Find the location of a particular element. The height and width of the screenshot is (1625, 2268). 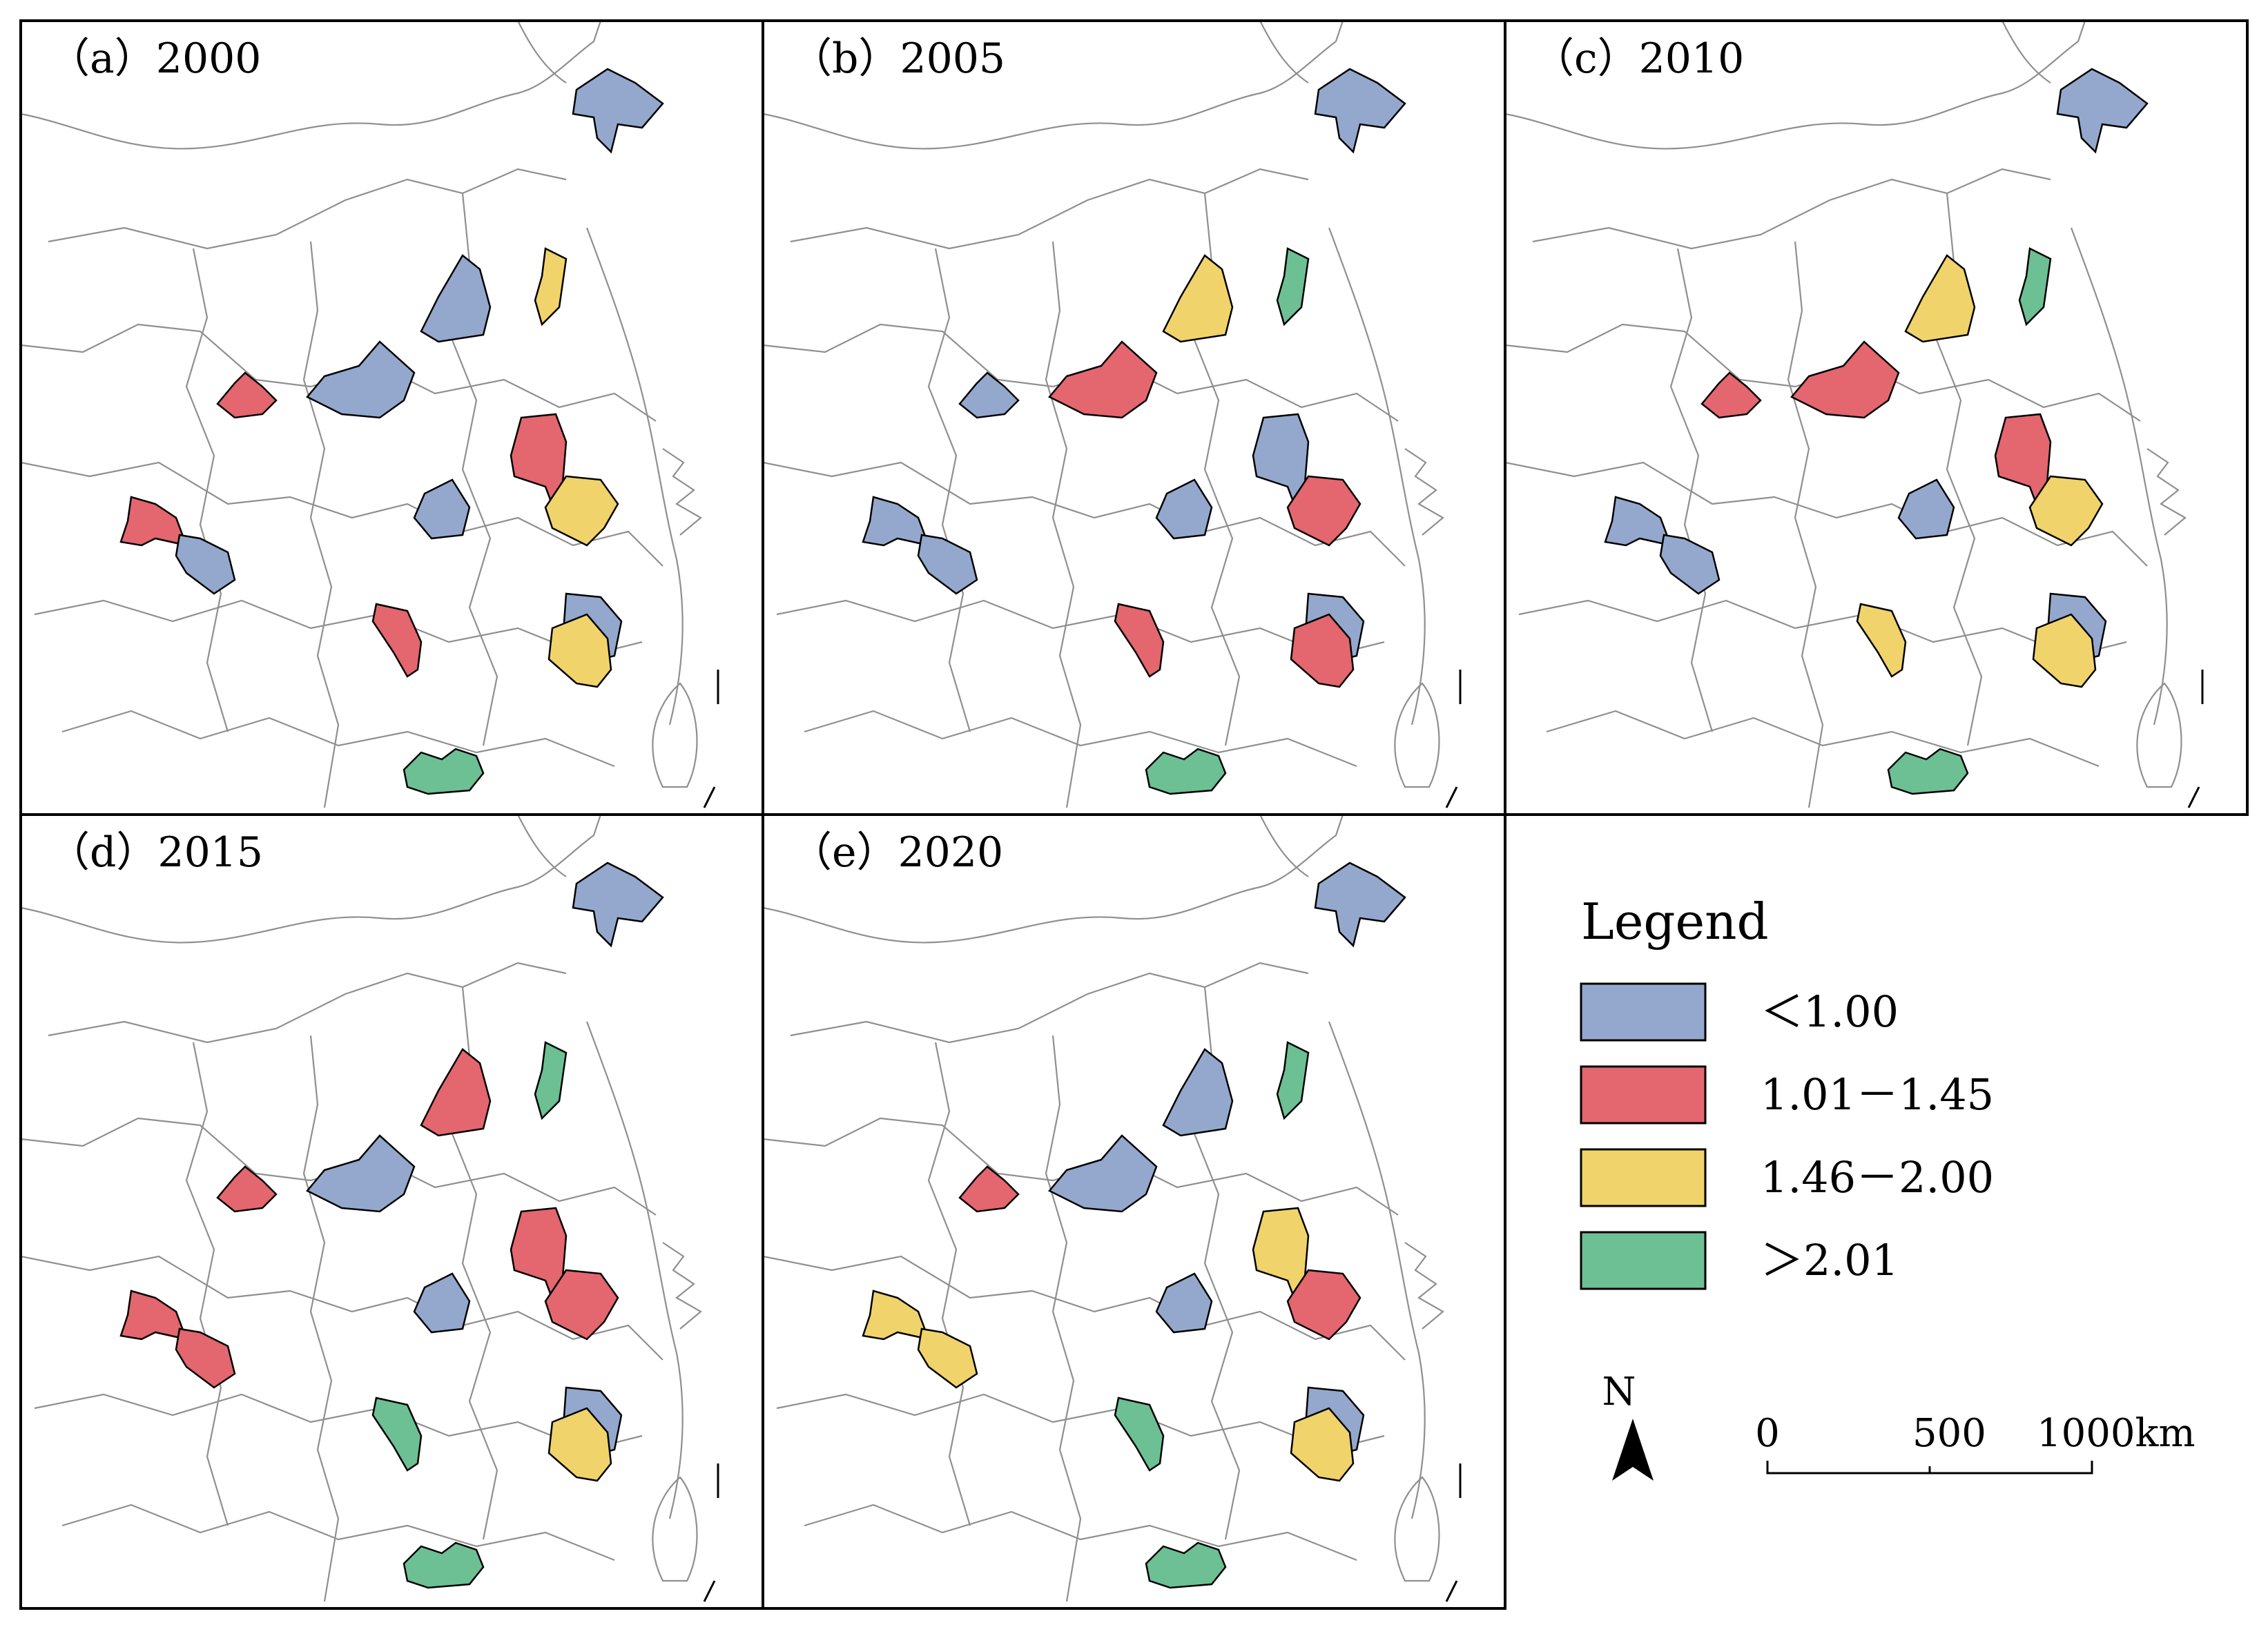

legend-label: 1.46－2.00 is located at coordinates (1877, 1177).